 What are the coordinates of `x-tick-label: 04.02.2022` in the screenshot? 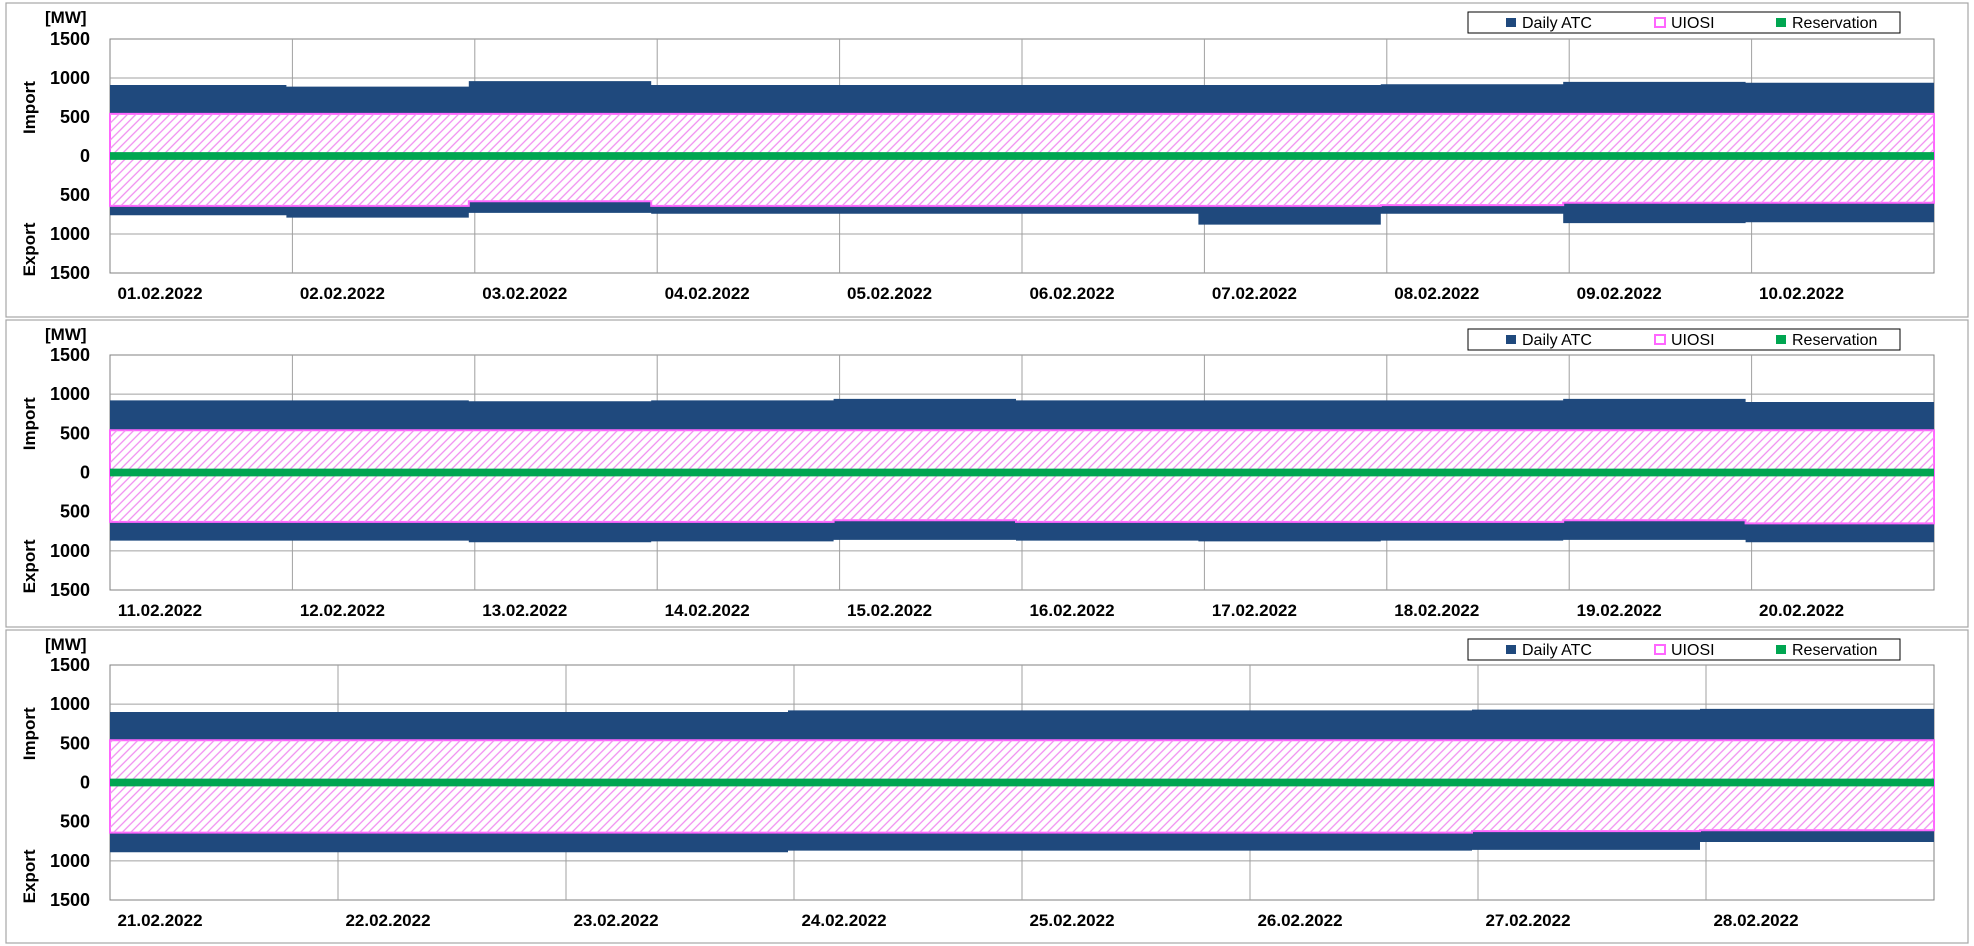 It's located at (707, 293).